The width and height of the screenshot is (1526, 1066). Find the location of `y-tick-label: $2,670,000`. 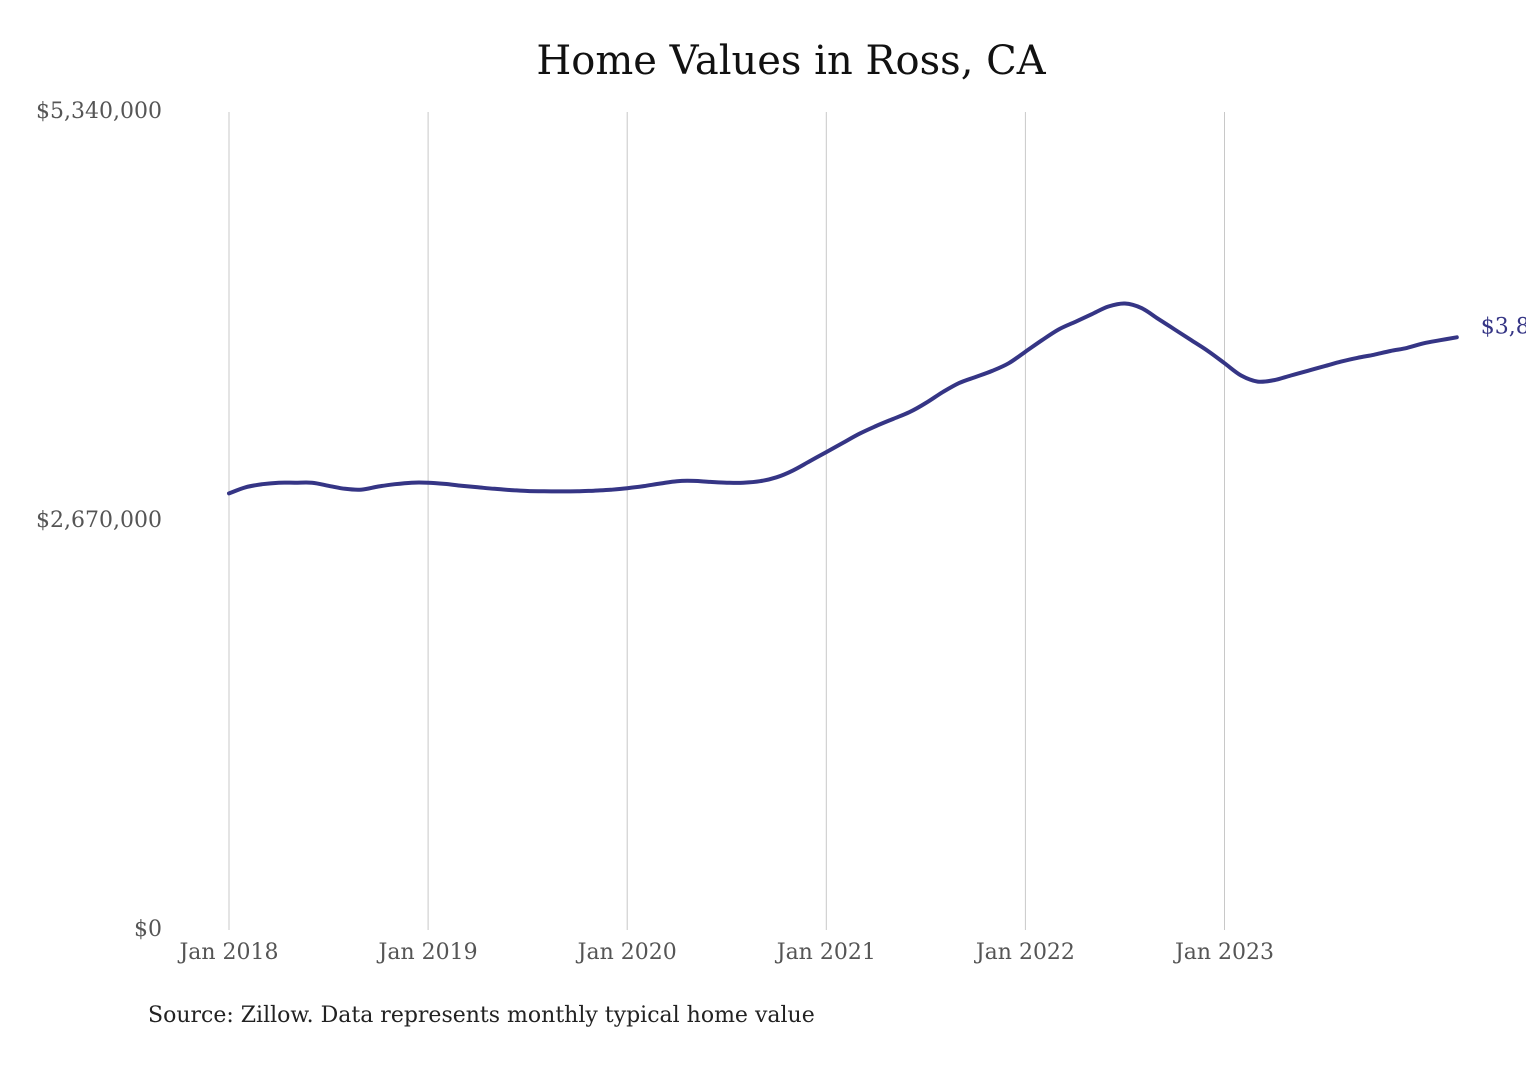

y-tick-label: $2,670,000 is located at coordinates (99, 520).